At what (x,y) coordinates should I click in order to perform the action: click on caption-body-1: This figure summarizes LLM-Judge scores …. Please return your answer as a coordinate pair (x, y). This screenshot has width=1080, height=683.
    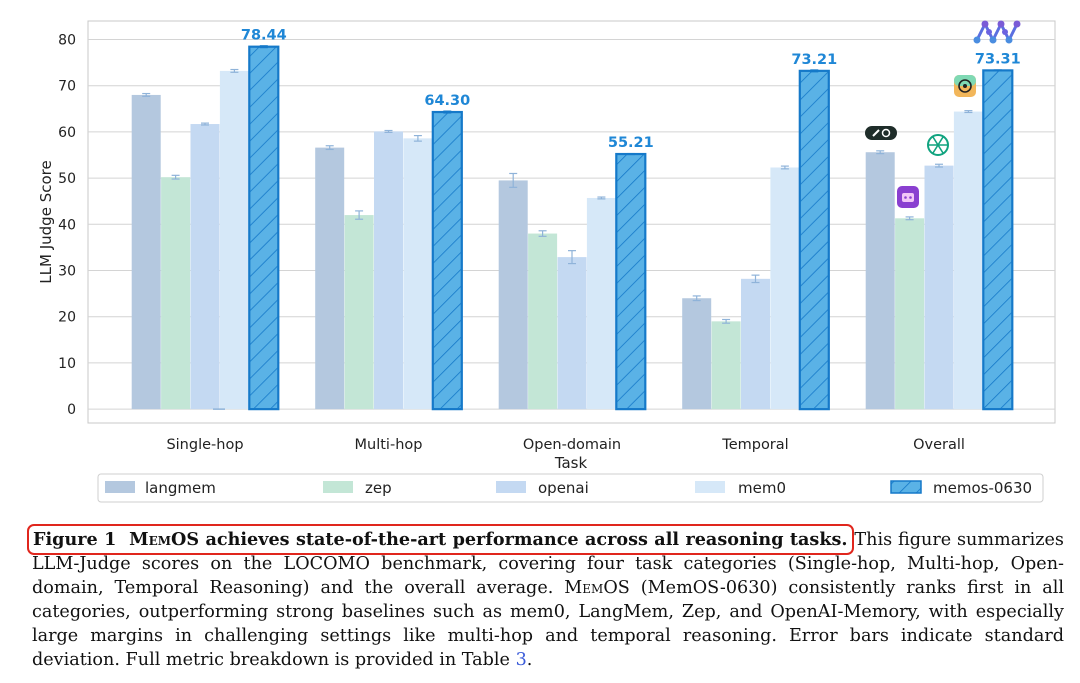
    Looking at the image, I should click on (548, 564).